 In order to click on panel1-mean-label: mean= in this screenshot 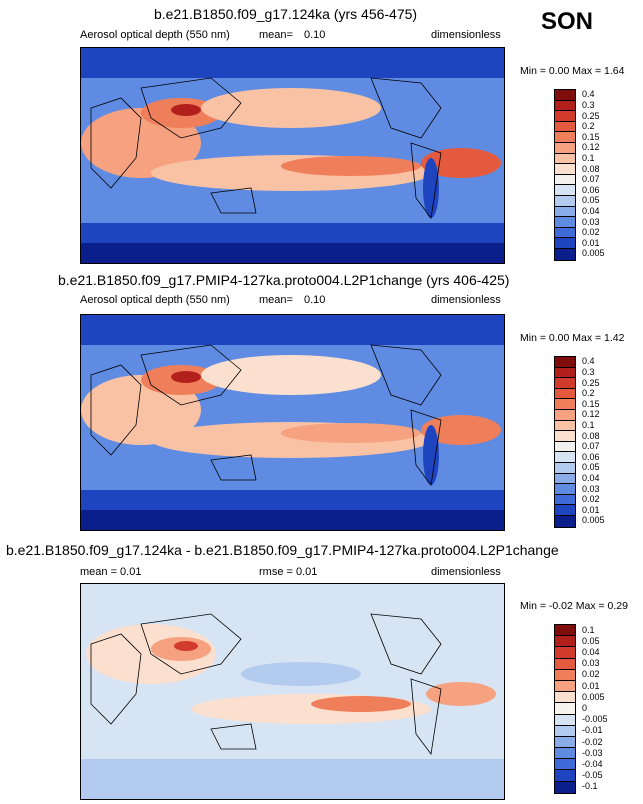, I will do `click(276, 35)`.